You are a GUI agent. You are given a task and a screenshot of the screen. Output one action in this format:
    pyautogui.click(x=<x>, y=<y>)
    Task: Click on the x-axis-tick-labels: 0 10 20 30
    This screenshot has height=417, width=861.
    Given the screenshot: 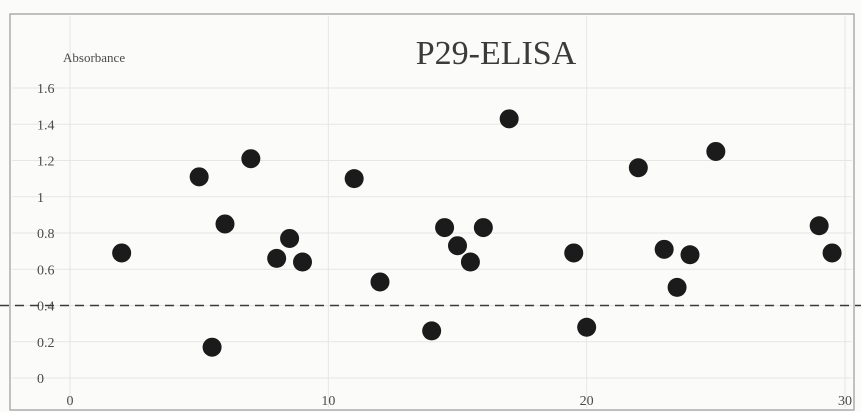 What is the action you would take?
    pyautogui.click(x=460, y=401)
    